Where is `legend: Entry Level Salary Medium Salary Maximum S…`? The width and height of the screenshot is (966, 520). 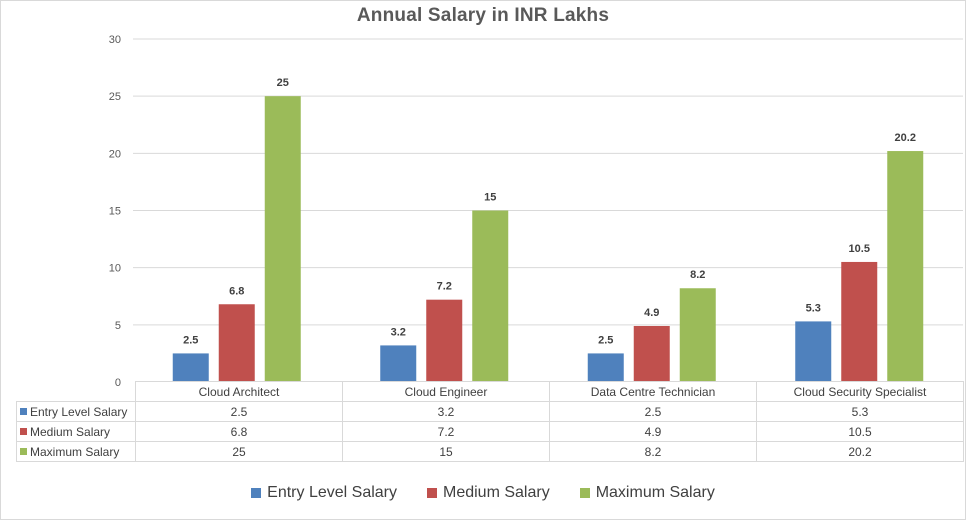 legend: Entry Level Salary Medium Salary Maximum S… is located at coordinates (483, 493).